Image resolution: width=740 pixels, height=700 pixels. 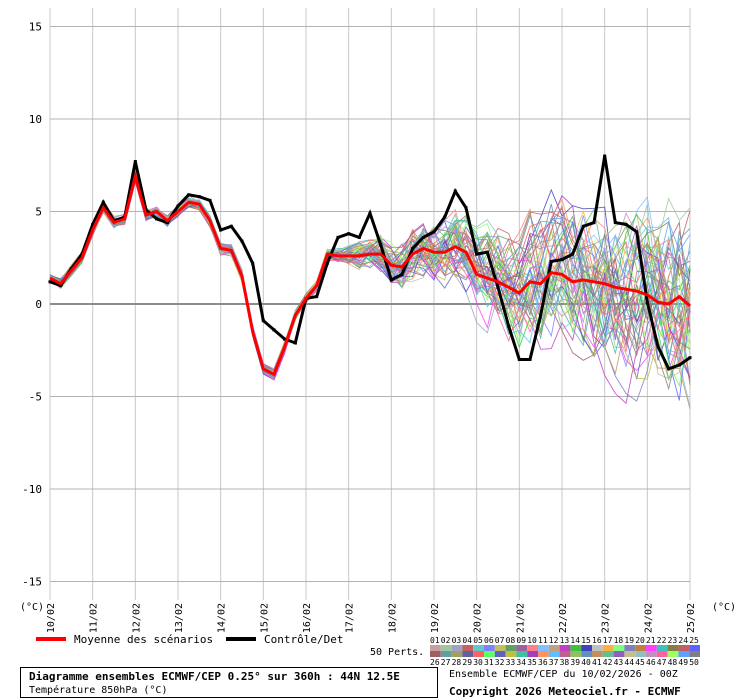 I want to click on pert-number: 11, so click(x=543, y=640).